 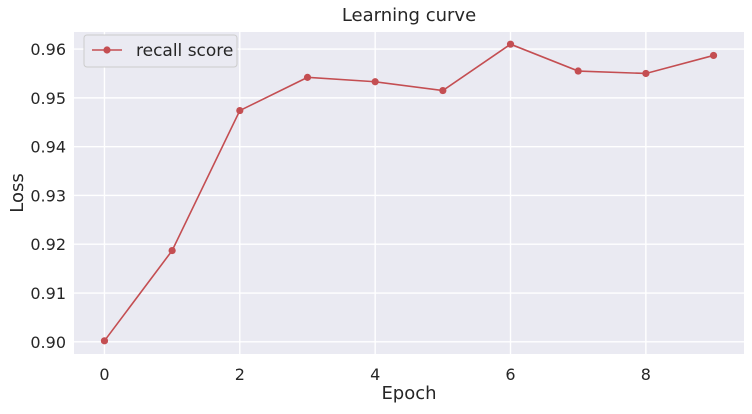 I want to click on y-tick-label: 0.94, so click(x=48, y=147).